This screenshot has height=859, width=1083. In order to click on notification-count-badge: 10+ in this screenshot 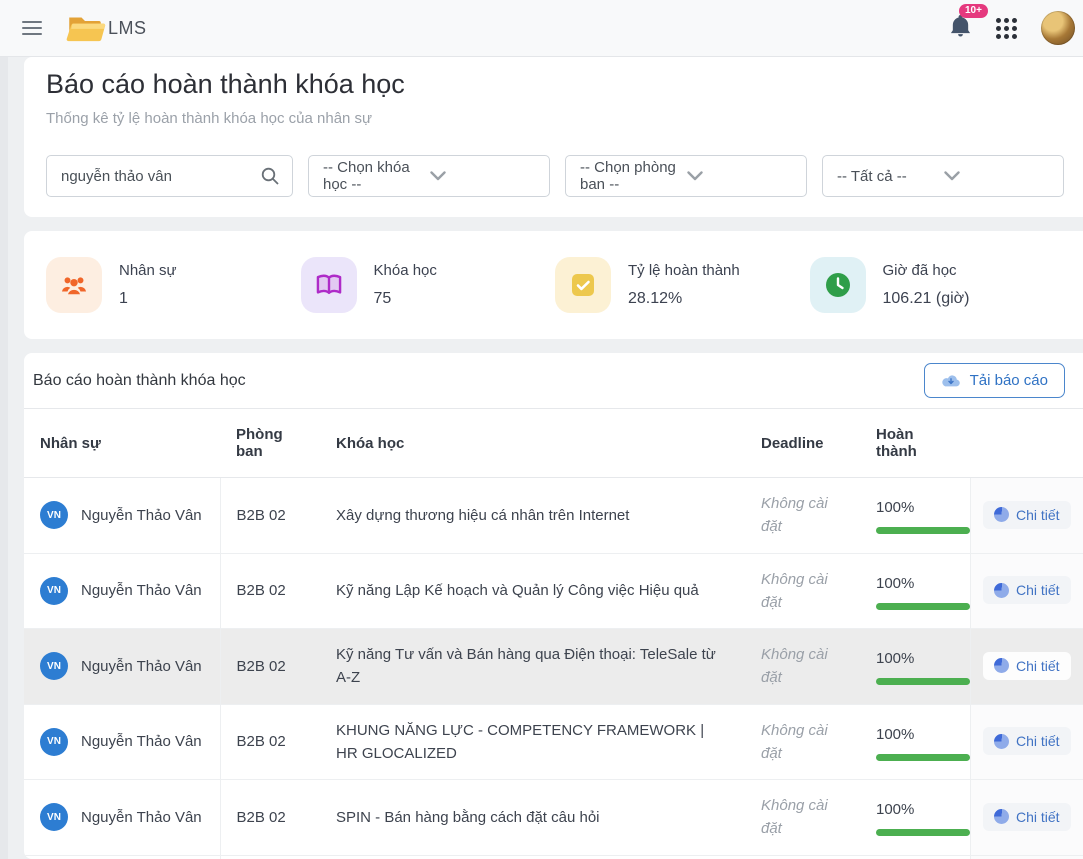, I will do `click(973, 11)`.